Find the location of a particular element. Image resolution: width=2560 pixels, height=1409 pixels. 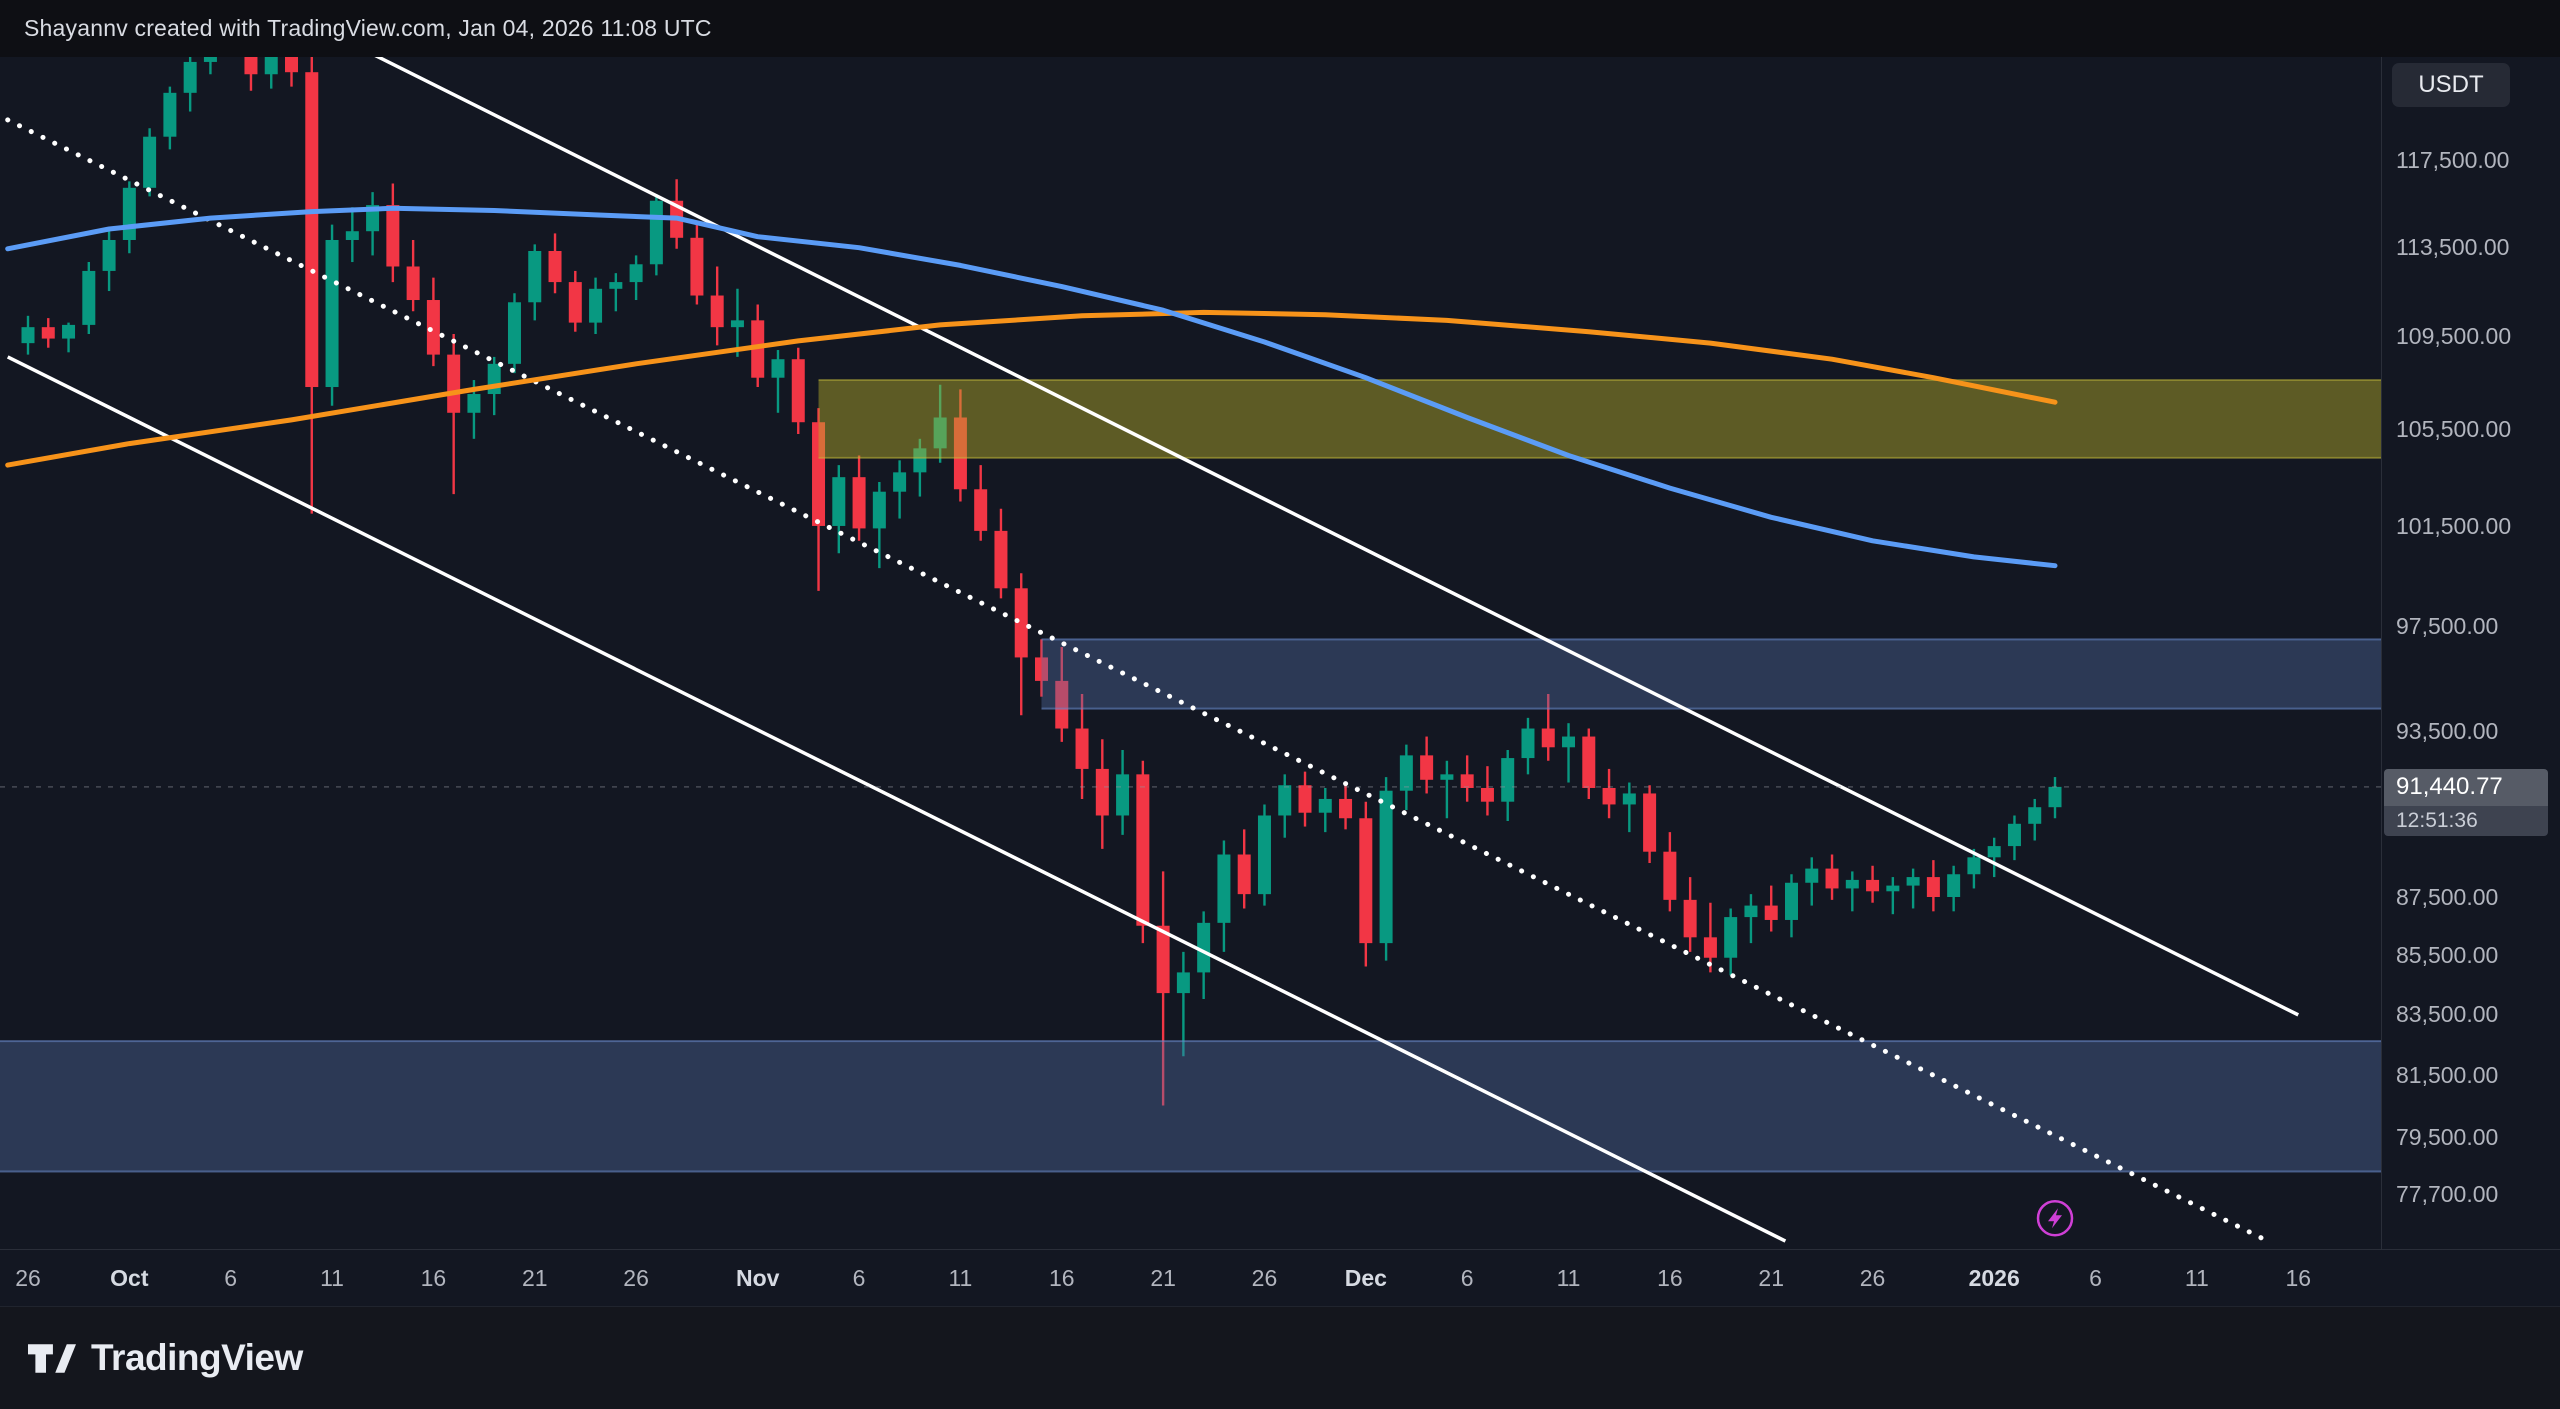

last-price-badge: 91,440.77 12:51:36 is located at coordinates (2466, 802).